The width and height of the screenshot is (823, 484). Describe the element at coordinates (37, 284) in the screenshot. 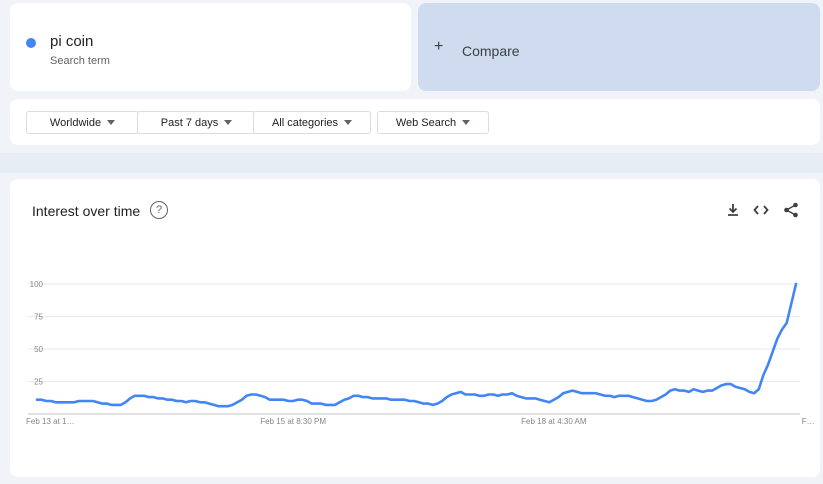

I see `y-tick-label: 100` at that location.